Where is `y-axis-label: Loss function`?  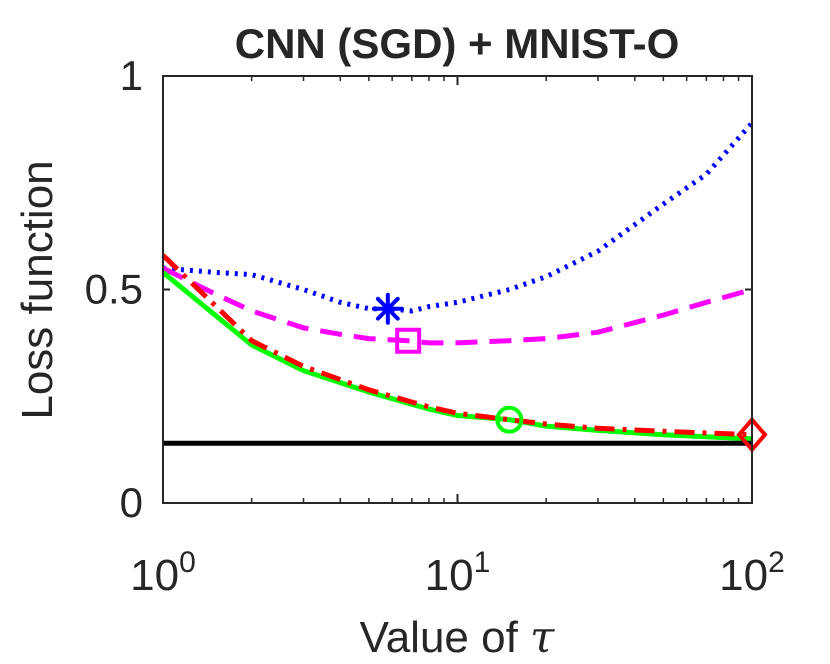
y-axis-label: Loss function is located at coordinates (37, 289).